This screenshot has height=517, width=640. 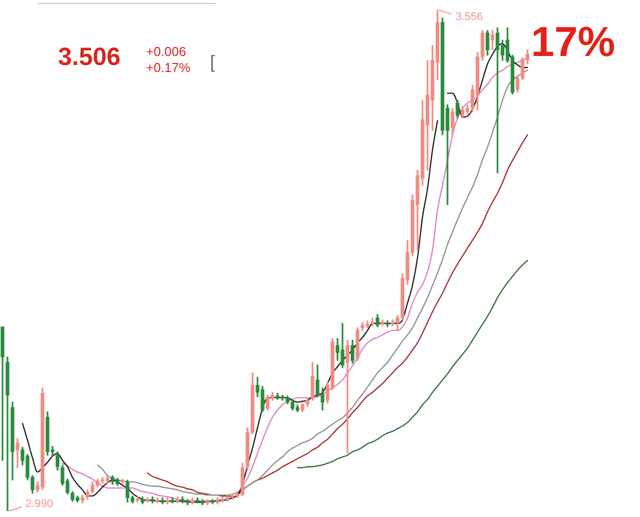 I want to click on text: 17%, so click(x=573, y=41).